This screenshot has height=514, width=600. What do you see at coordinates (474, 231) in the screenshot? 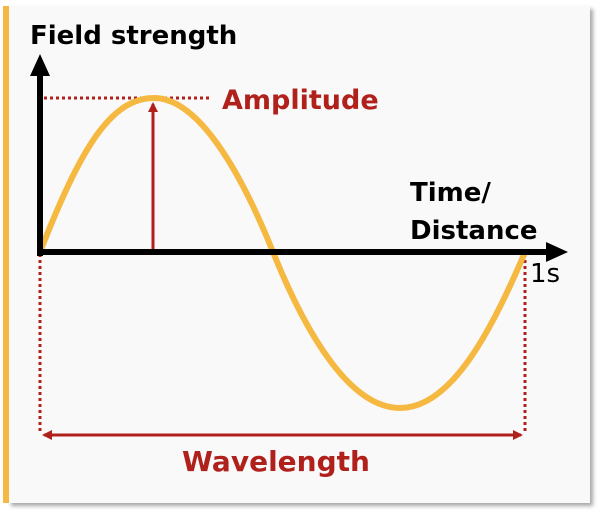
I see `x-axis-label-line2: Distance` at bounding box center [474, 231].